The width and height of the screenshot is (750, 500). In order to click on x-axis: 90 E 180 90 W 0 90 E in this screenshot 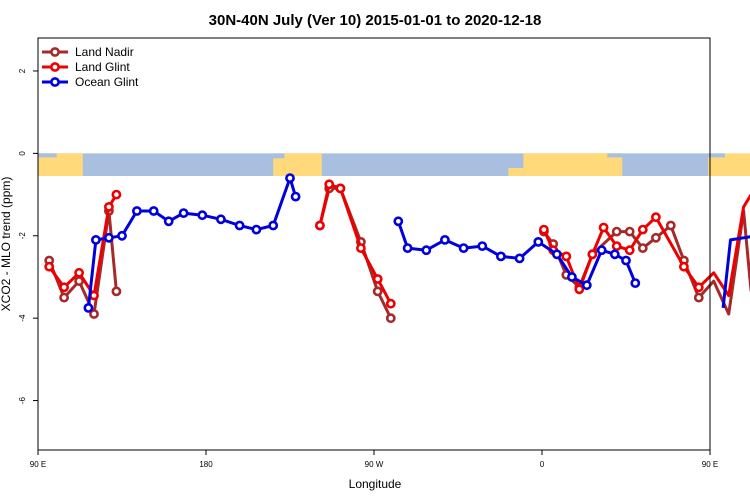, I will do `click(374, 459)`.